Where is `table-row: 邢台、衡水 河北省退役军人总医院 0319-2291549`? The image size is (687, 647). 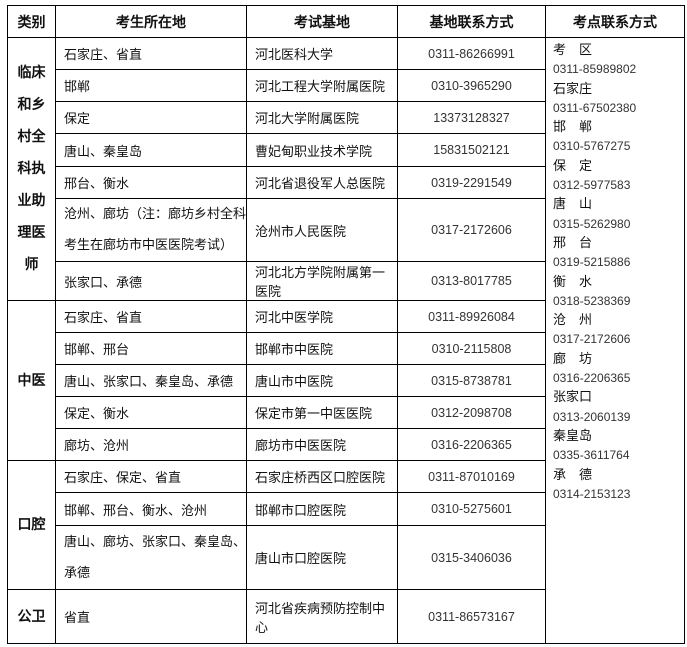
table-row: 邢台、衡水 河北省退役军人总医院 0319-2291549 is located at coordinates (346, 182).